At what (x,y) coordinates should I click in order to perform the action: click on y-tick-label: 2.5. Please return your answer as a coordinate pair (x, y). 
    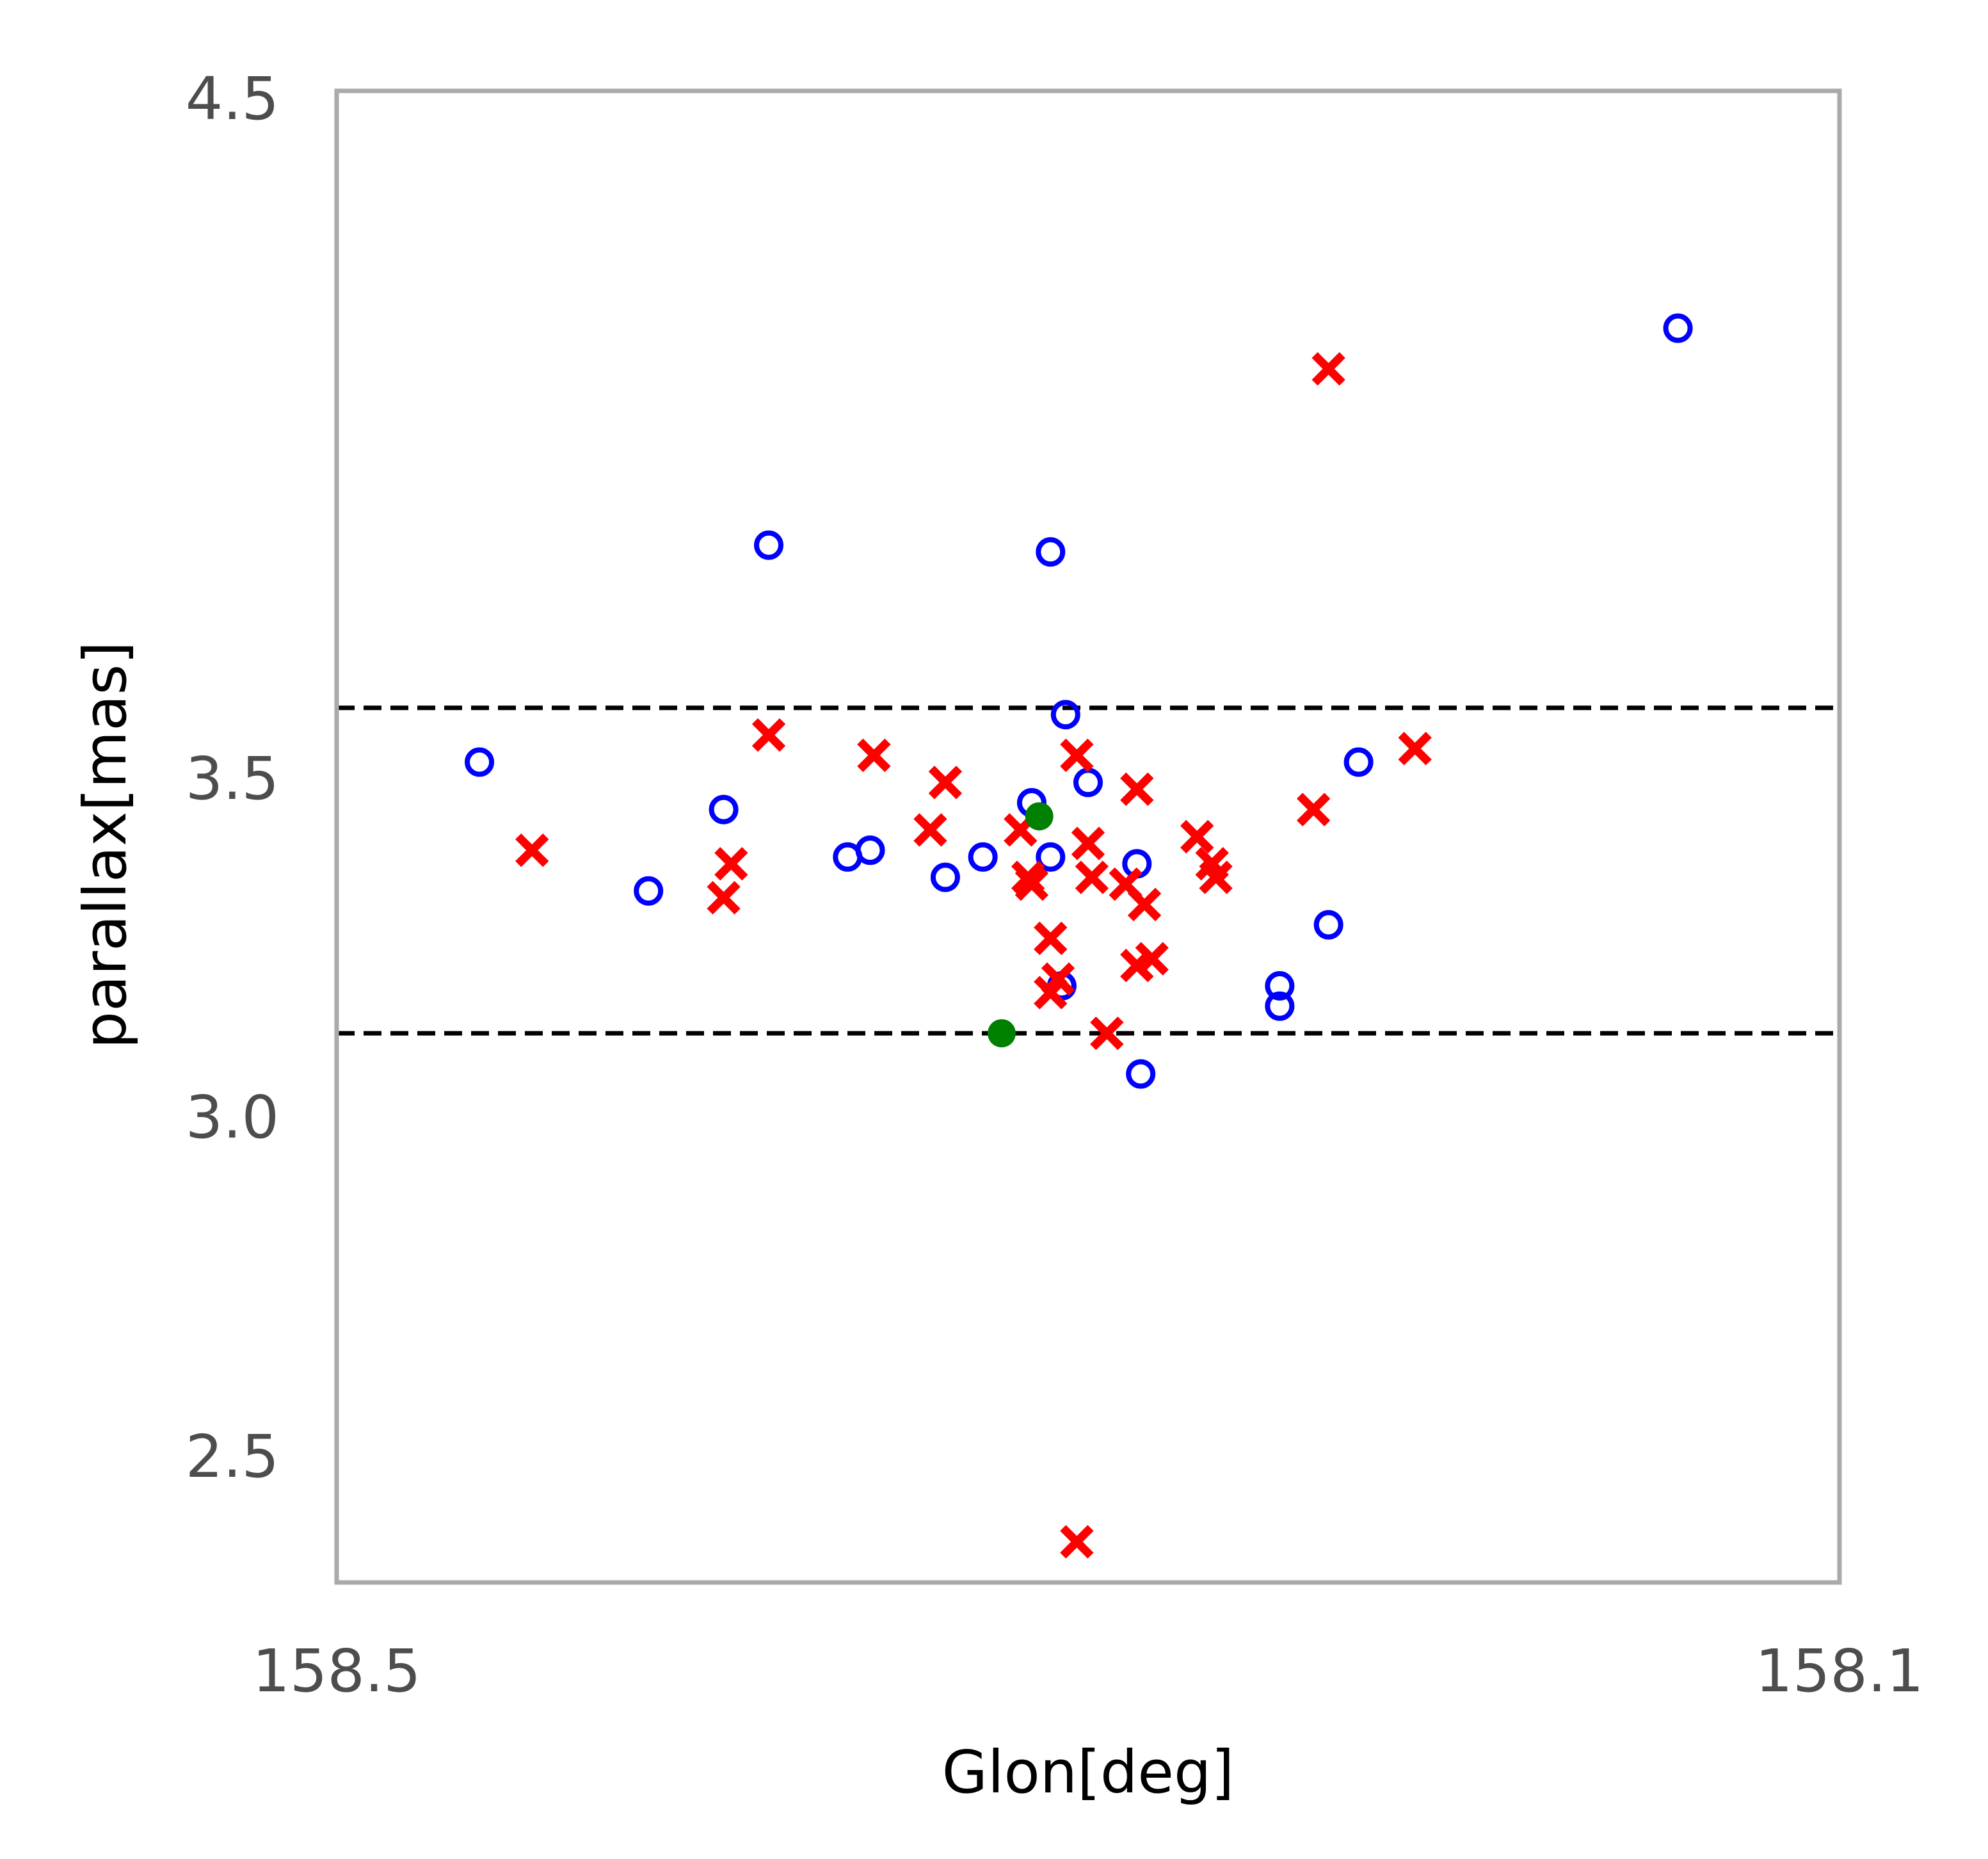
    Looking at the image, I should click on (232, 1456).